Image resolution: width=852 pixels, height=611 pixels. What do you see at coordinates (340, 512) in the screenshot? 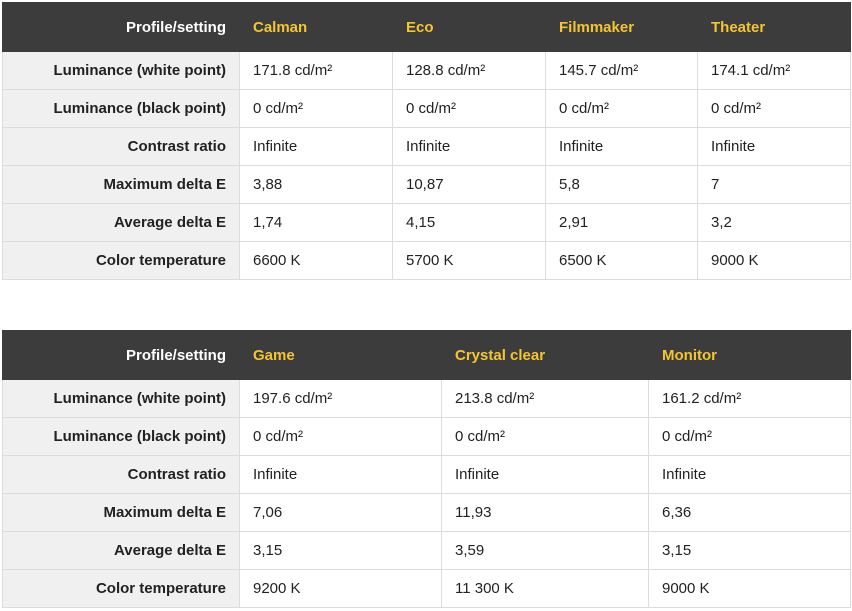
I see `table-cell: 7,06` at bounding box center [340, 512].